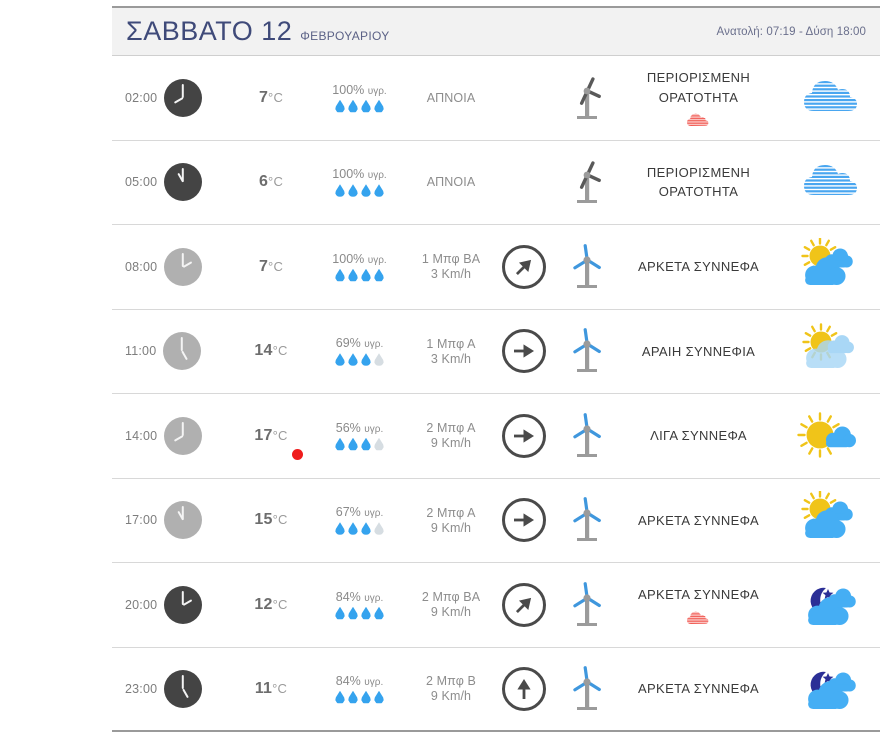  I want to click on humidity-cell: 67% υγρ., so click(359, 520).